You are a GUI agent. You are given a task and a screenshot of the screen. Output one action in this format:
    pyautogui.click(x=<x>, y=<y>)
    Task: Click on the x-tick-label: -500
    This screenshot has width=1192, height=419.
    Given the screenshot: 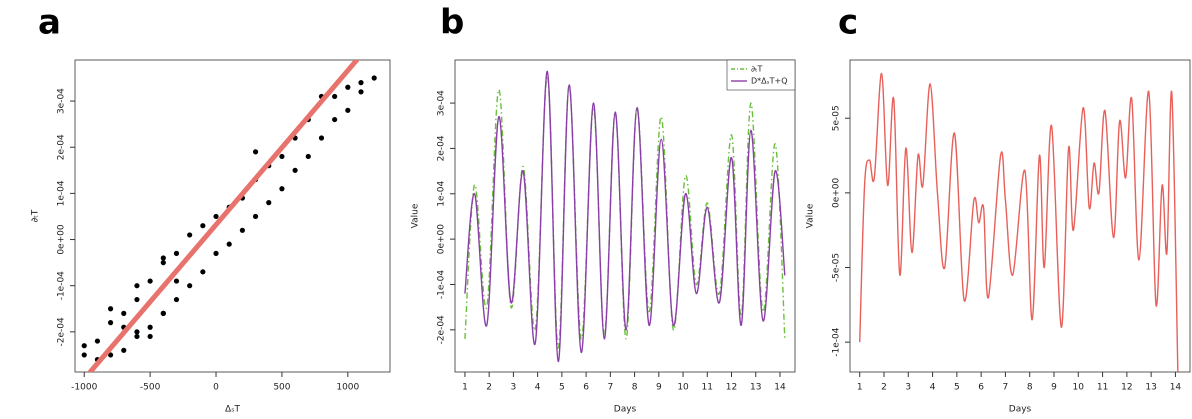 What is the action you would take?
    pyautogui.click(x=150, y=388)
    